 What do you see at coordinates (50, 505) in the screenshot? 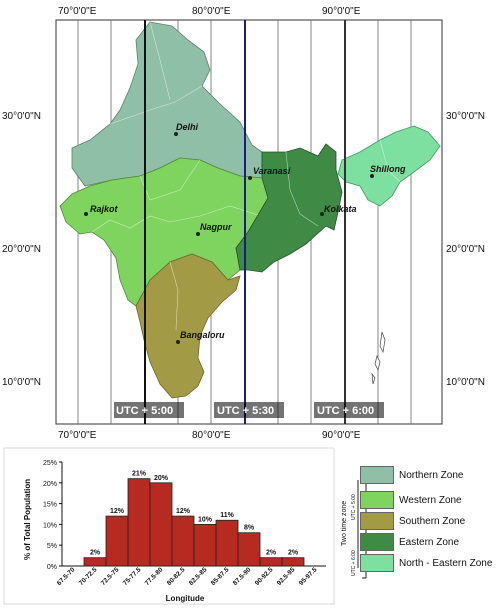
I see `histogram-y-tick-label: 15%` at bounding box center [50, 505].